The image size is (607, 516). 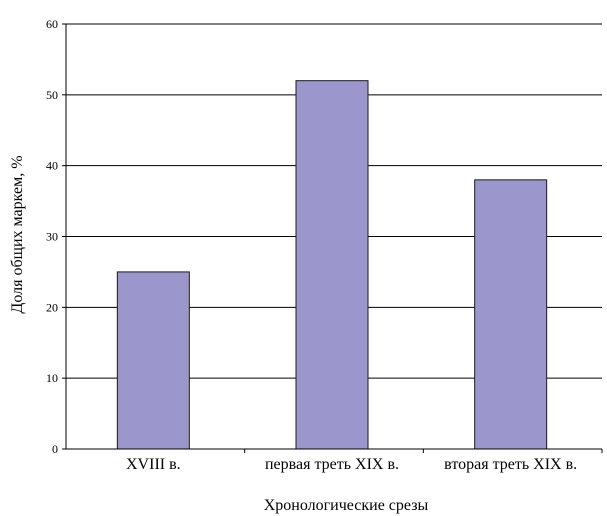 What do you see at coordinates (17, 234) in the screenshot?
I see `y-axis-title: Доля общих маркем, %` at bounding box center [17, 234].